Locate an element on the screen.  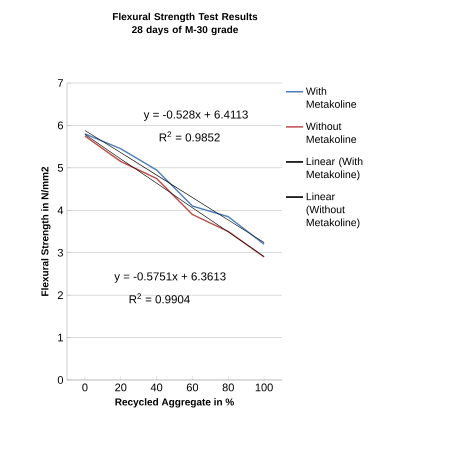
x-tick-label: 40 is located at coordinates (156, 388).